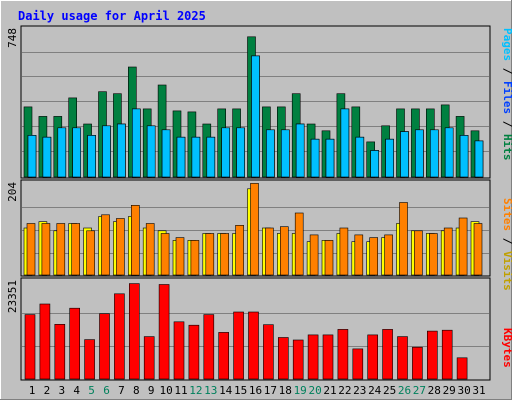  What do you see at coordinates (270, 390) in the screenshot?
I see `x-tick-label: 17` at bounding box center [270, 390].